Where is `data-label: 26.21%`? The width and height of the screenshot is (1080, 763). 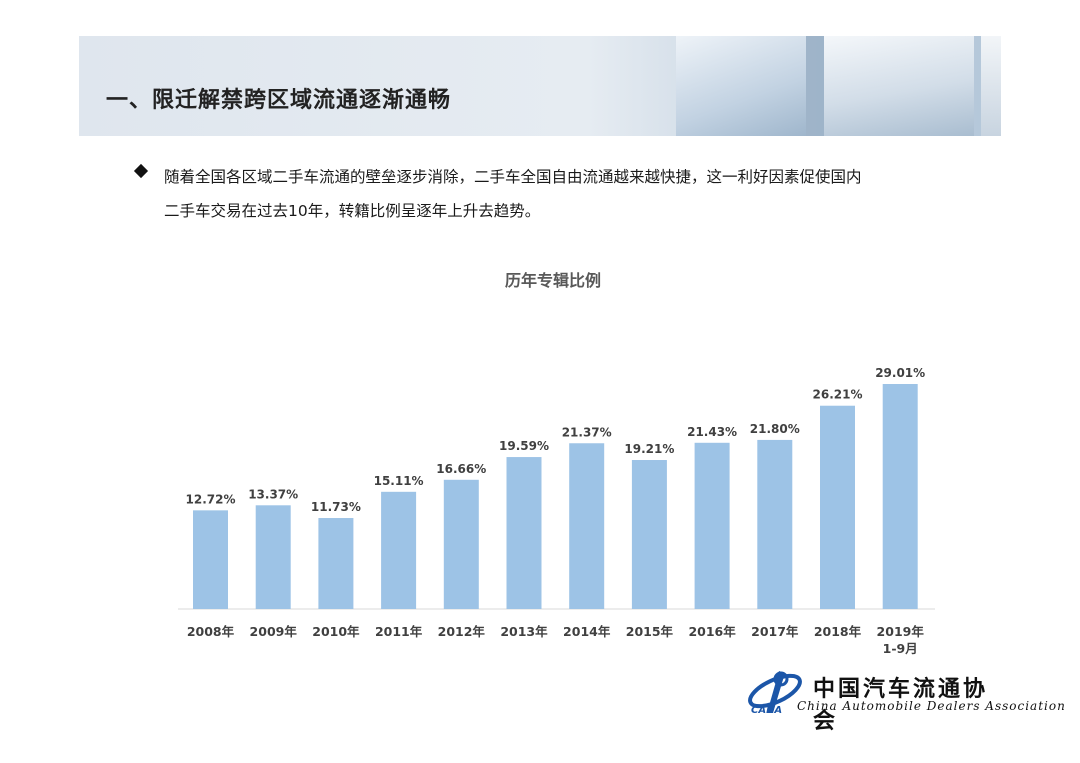
data-label: 26.21% is located at coordinates (838, 395).